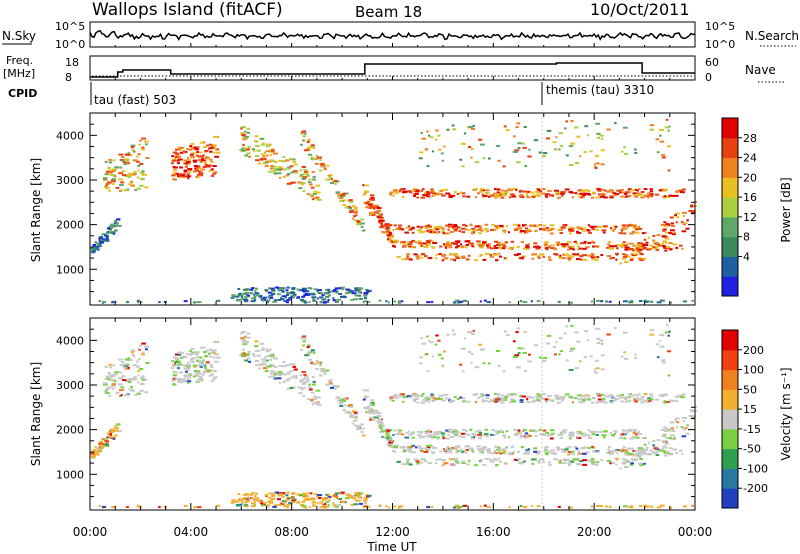 The image size is (800, 554). I want to click on velocity-colorbar-swatch, so click(730, 419).